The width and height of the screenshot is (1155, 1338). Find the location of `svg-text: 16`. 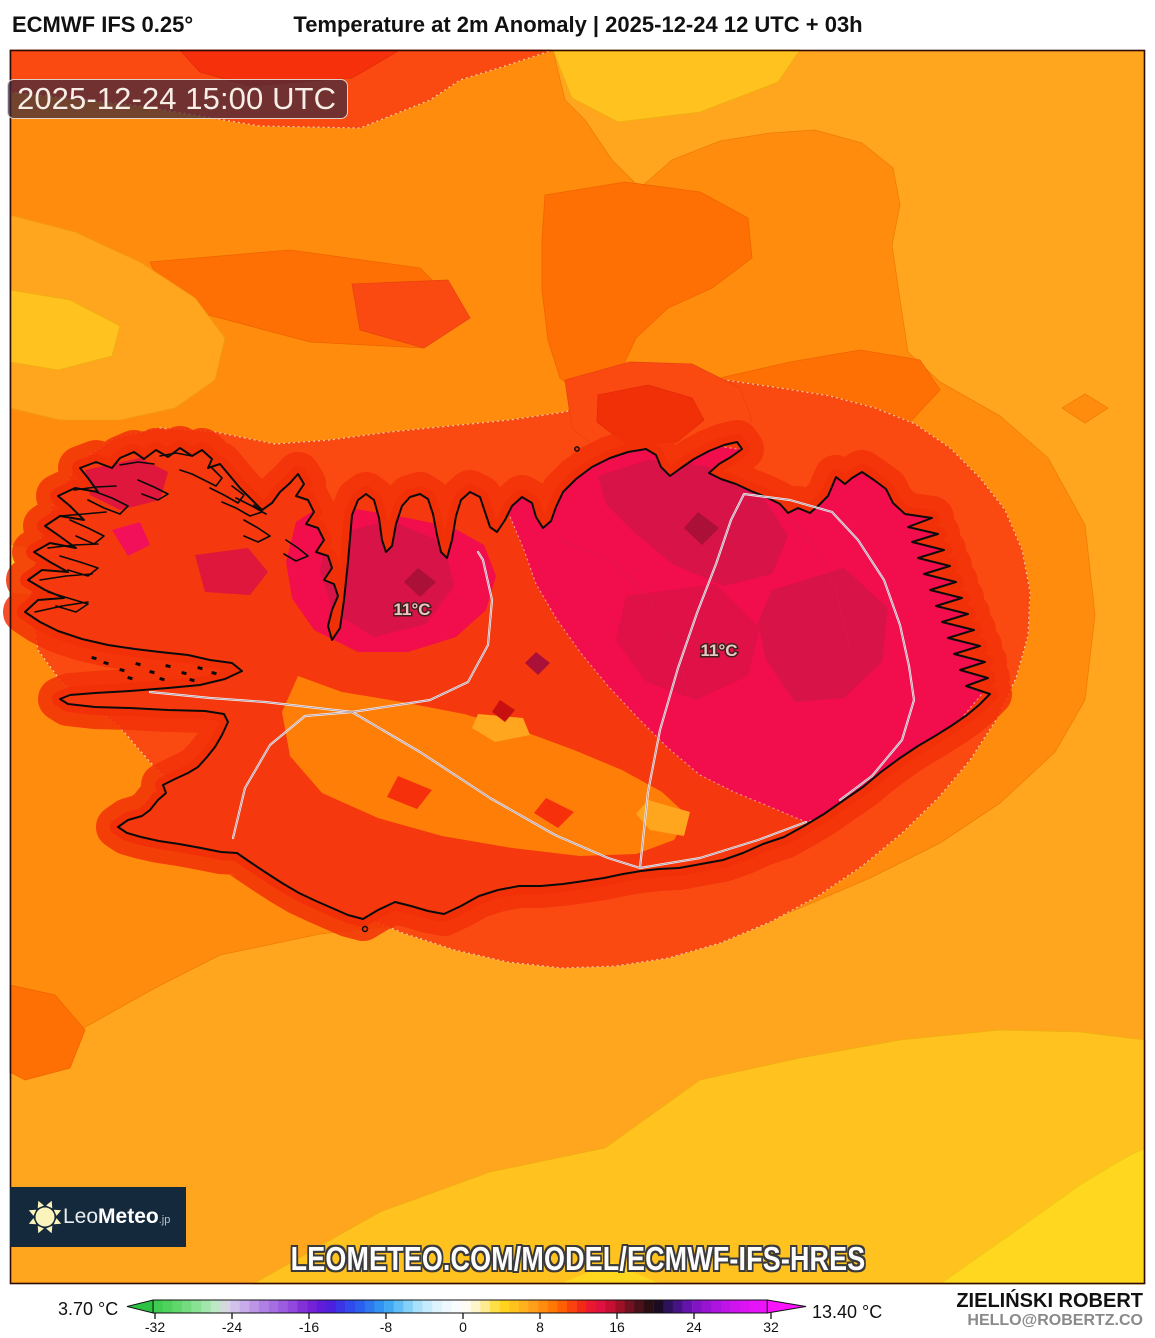

svg-text: 16 is located at coordinates (617, 1327).